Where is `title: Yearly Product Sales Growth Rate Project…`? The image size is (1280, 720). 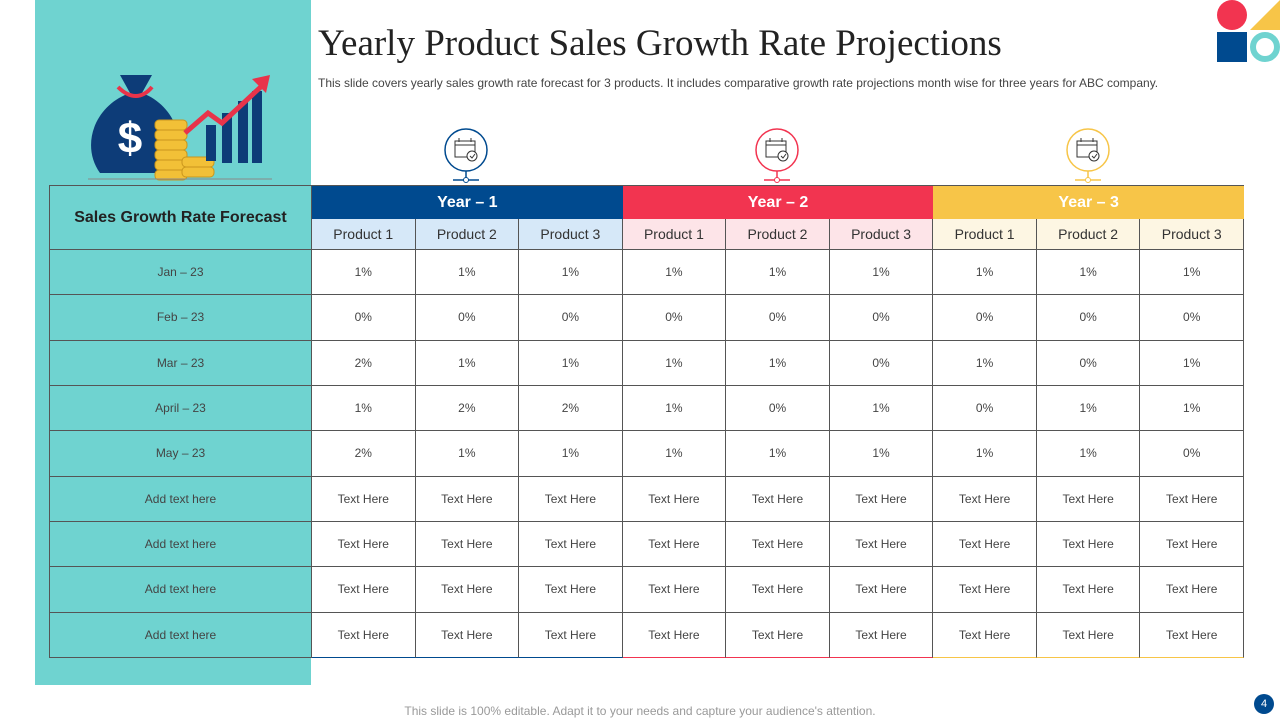 title: Yearly Product Sales Growth Rate Project… is located at coordinates (660, 43).